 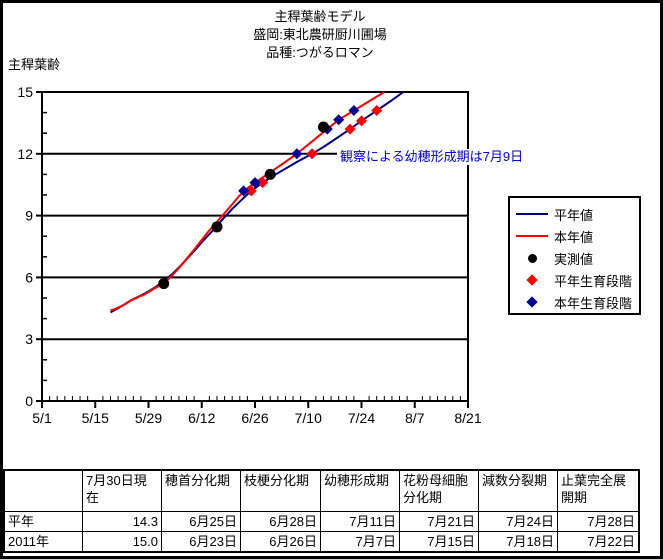 What do you see at coordinates (43, 490) in the screenshot?
I see `table-column-header` at bounding box center [43, 490].